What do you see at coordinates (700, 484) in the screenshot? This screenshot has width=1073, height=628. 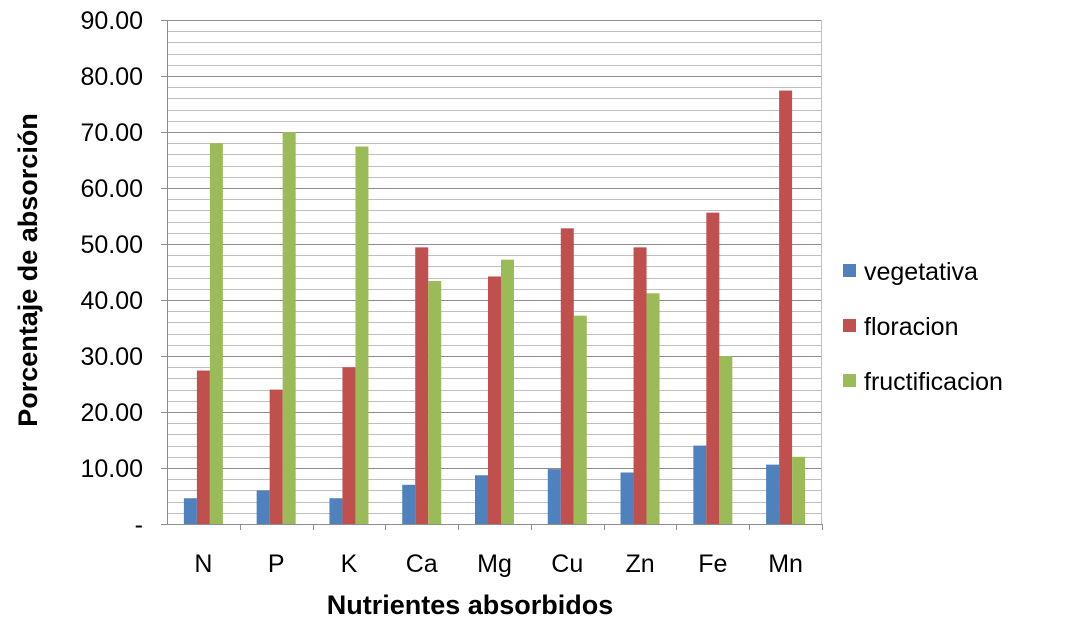 I see `bar-vegetativa-Fe` at bounding box center [700, 484].